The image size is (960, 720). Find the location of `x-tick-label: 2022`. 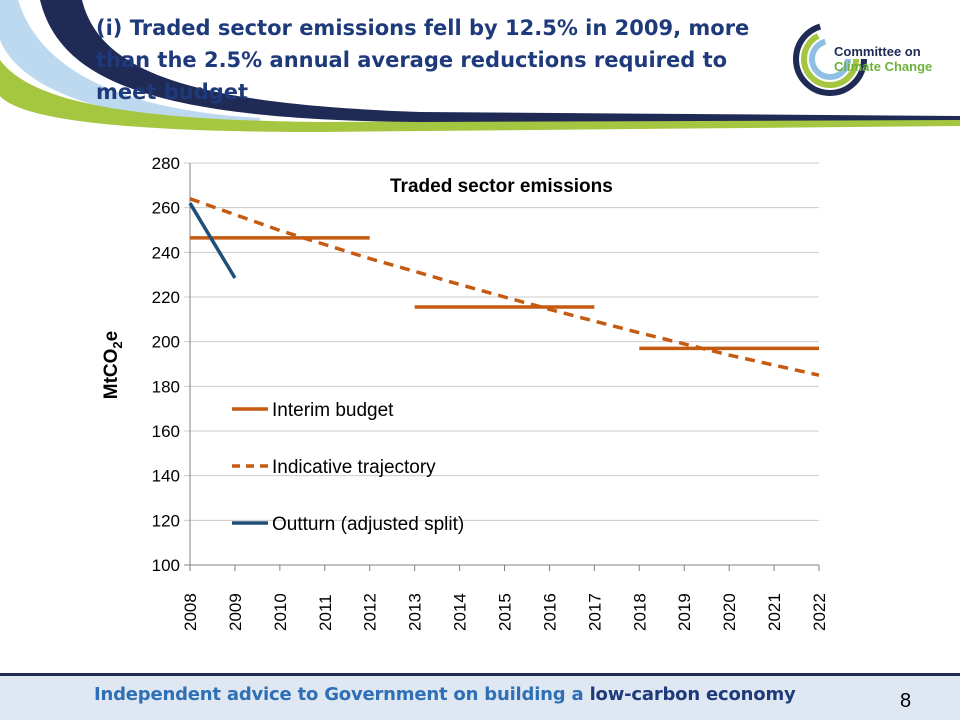

x-tick-label: 2022 is located at coordinates (819, 612).